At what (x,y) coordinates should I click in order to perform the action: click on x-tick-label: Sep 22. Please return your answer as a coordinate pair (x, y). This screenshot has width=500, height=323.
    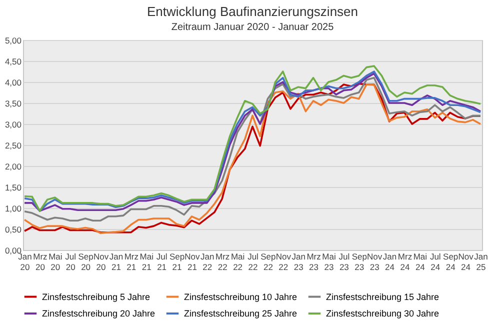
    Looking at the image, I should click on (268, 262).